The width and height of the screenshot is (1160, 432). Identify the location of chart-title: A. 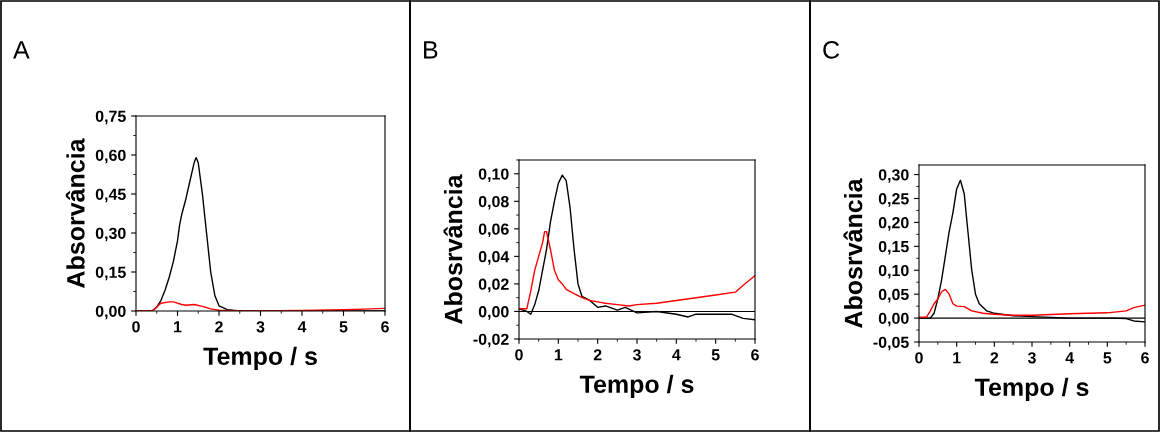
(21, 50).